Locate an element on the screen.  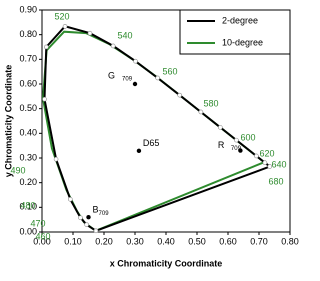
y-tick-label: 0.80 is located at coordinates (28, 34).